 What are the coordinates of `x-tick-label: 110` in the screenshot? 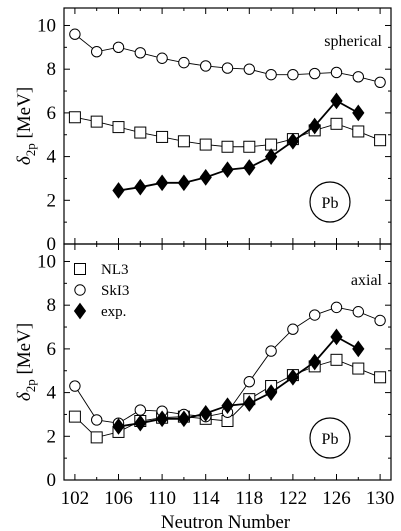 It's located at (162, 498).